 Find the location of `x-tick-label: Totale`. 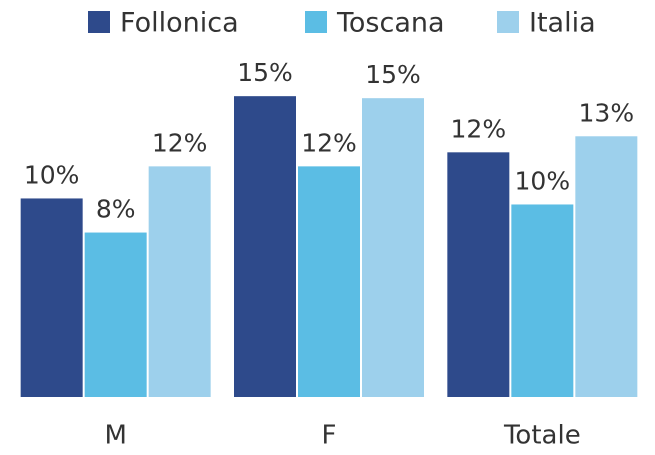

x-tick-label: Totale is located at coordinates (542, 436).